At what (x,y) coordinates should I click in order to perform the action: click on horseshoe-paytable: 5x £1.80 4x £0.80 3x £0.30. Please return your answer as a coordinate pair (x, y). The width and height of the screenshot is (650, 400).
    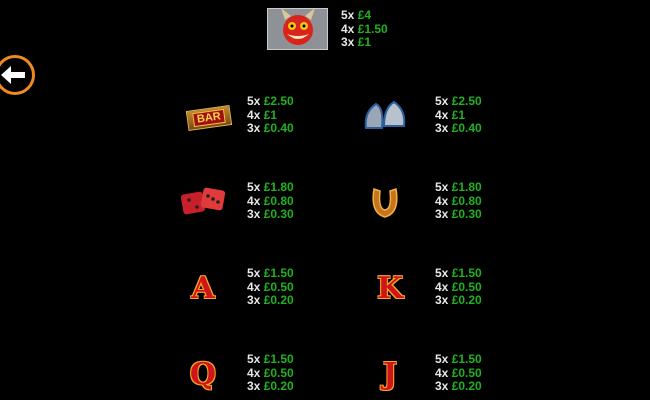
    Looking at the image, I should click on (458, 200).